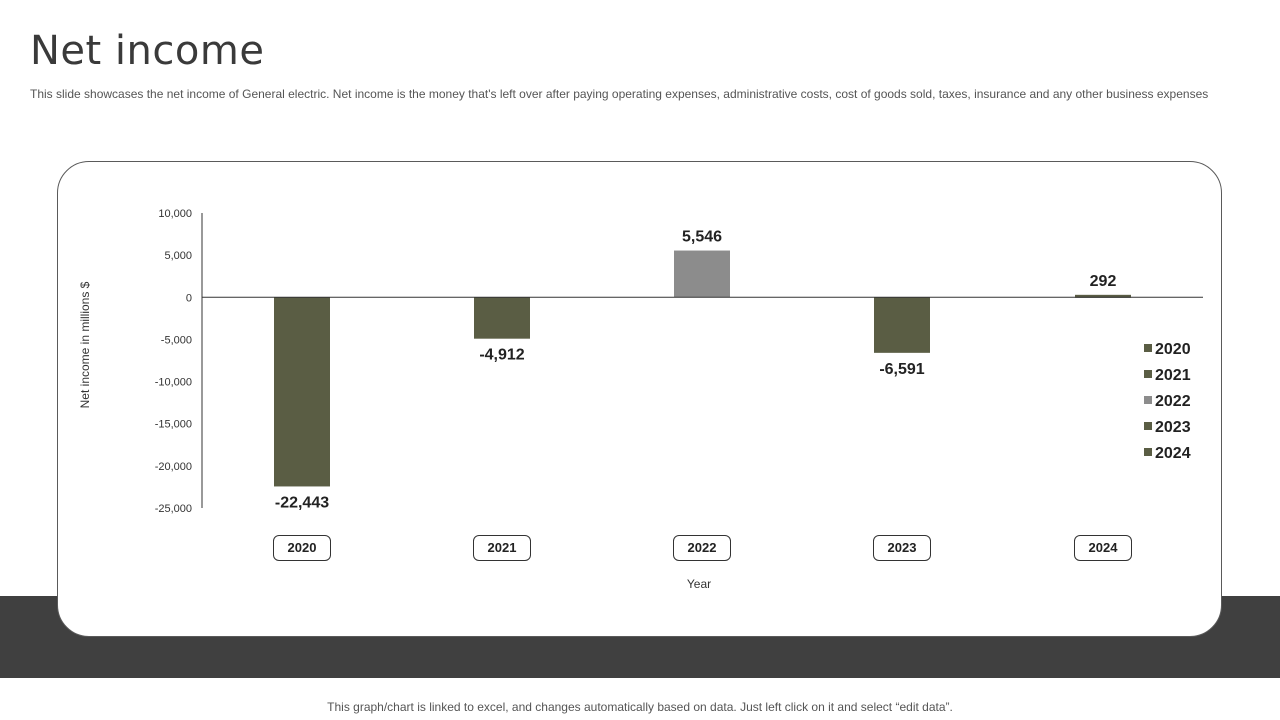 The width and height of the screenshot is (1280, 720). I want to click on legend-entry: 2024, so click(1173, 453).